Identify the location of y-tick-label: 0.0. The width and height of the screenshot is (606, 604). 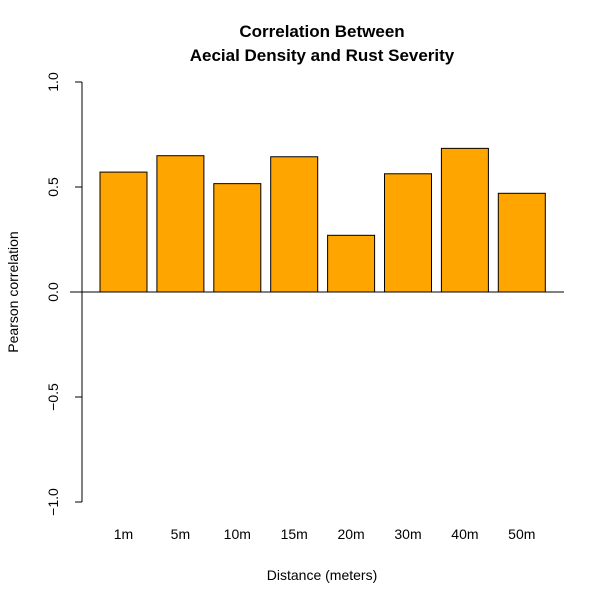
(53, 292).